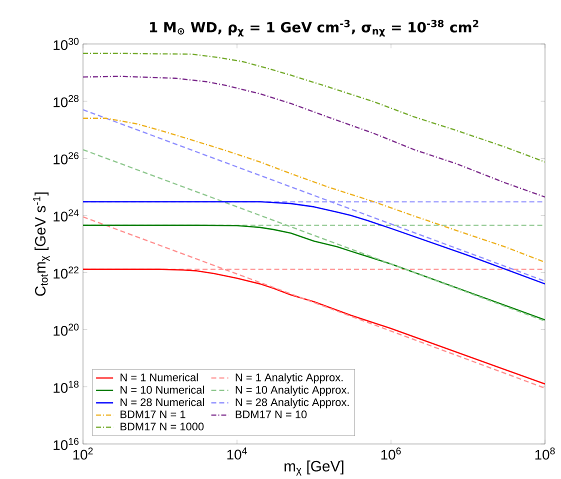 This screenshot has width=561, height=479. What do you see at coordinates (66, 444) in the screenshot?
I see `y-tick-label: 10$^{16}$` at bounding box center [66, 444].